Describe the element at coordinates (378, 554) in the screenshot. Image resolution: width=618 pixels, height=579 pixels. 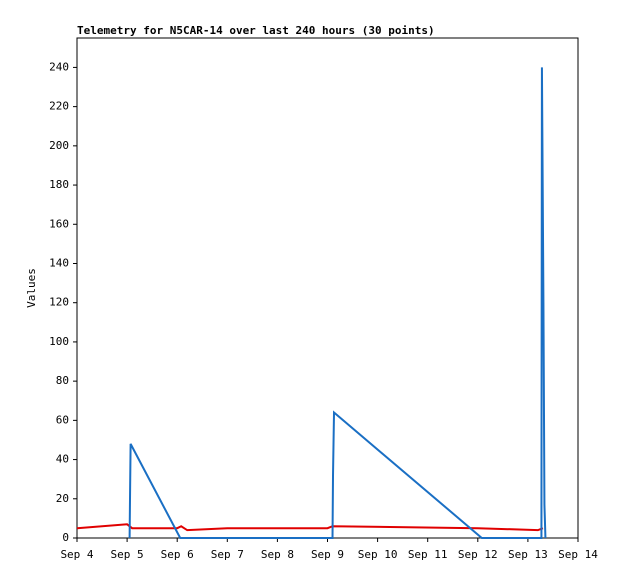
I see `x-tick-label: Sep 10` at that location.